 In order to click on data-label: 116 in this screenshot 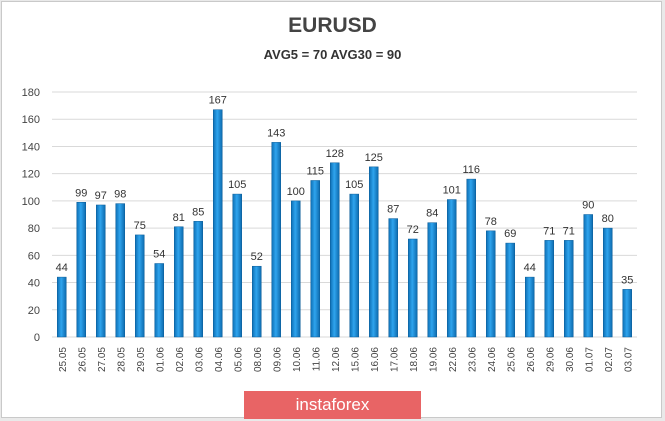, I will do `click(471, 170)`.